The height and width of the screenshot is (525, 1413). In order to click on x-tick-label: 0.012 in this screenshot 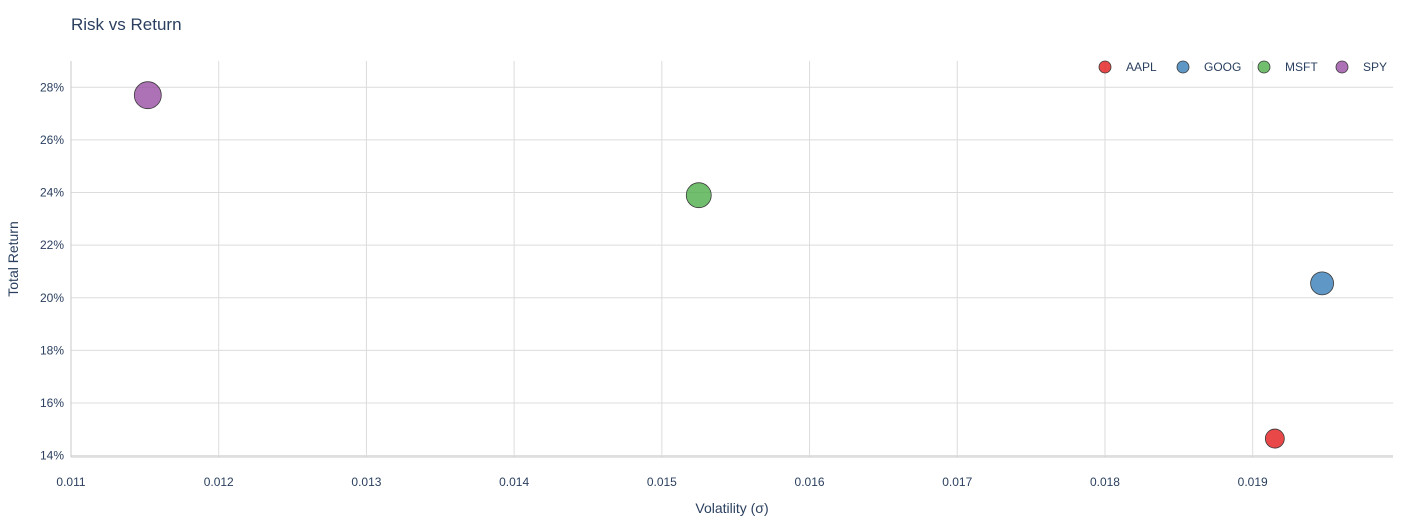, I will do `click(219, 482)`.